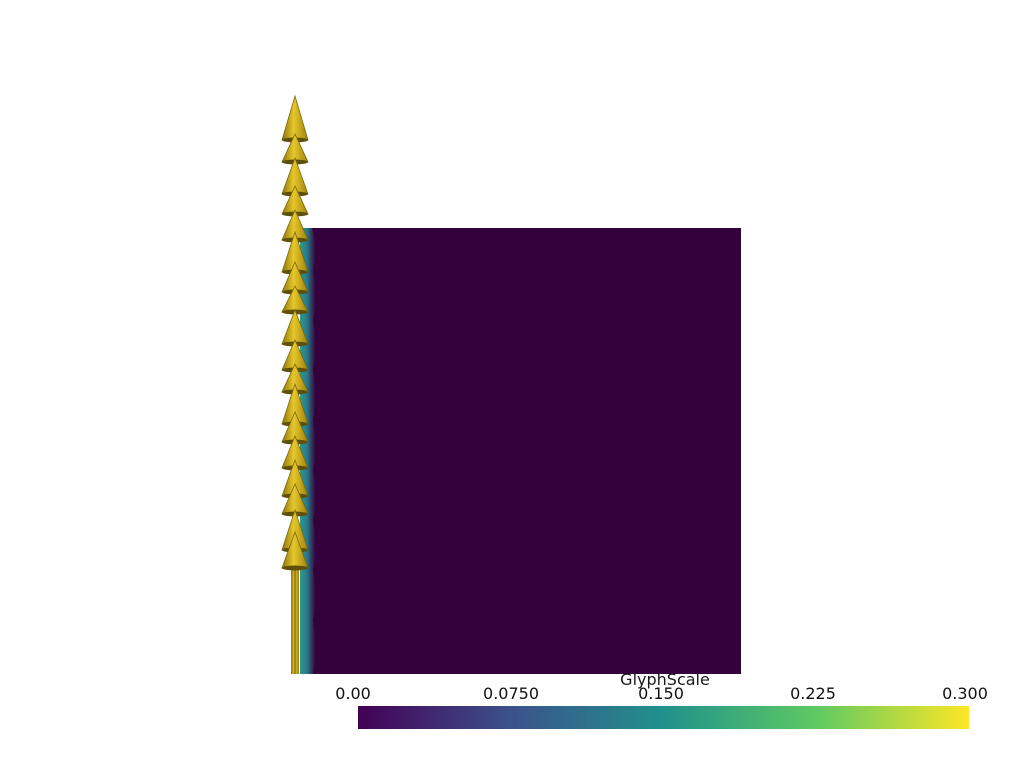 The image size is (1024, 768). I want to click on scalar-bar-tick-label: 0.00, so click(353, 693).